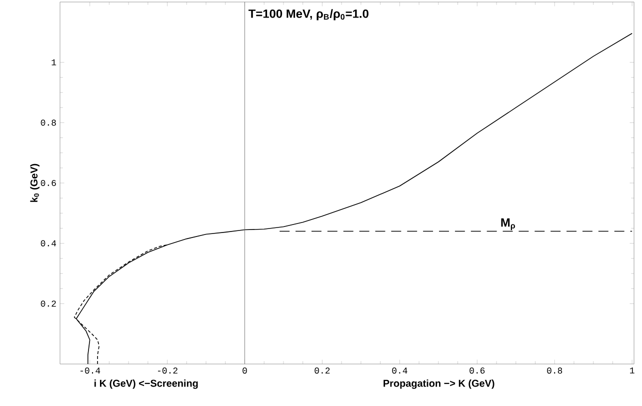  What do you see at coordinates (48, 123) in the screenshot?
I see `y-tick-label: 0.8` at bounding box center [48, 123].